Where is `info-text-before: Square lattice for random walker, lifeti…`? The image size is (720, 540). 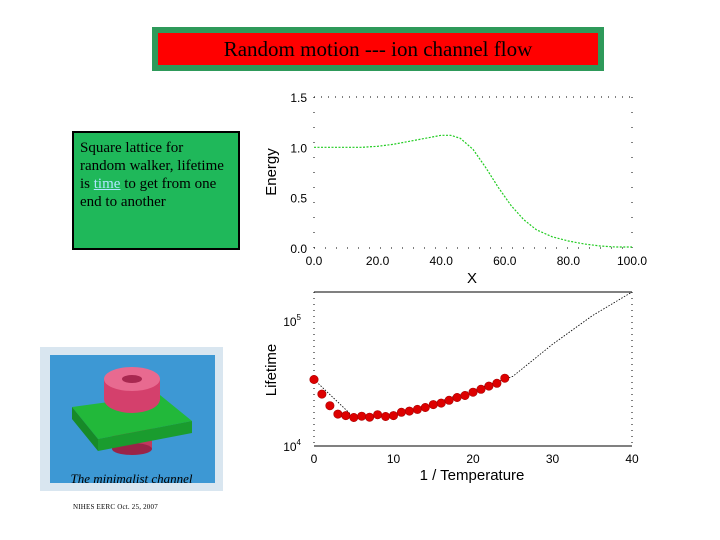 info-text-before: Square lattice for random walker, lifeti… is located at coordinates (152, 166).